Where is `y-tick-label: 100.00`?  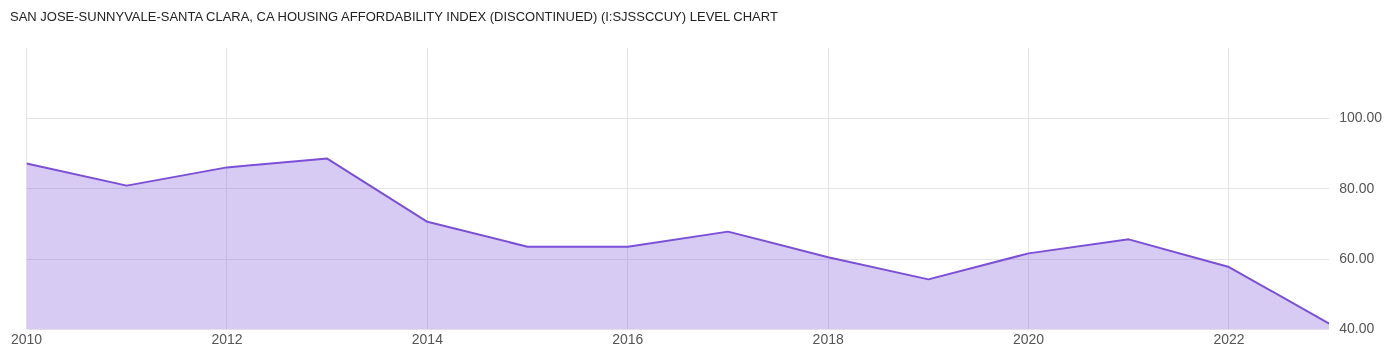 y-tick-label: 100.00 is located at coordinates (1361, 117).